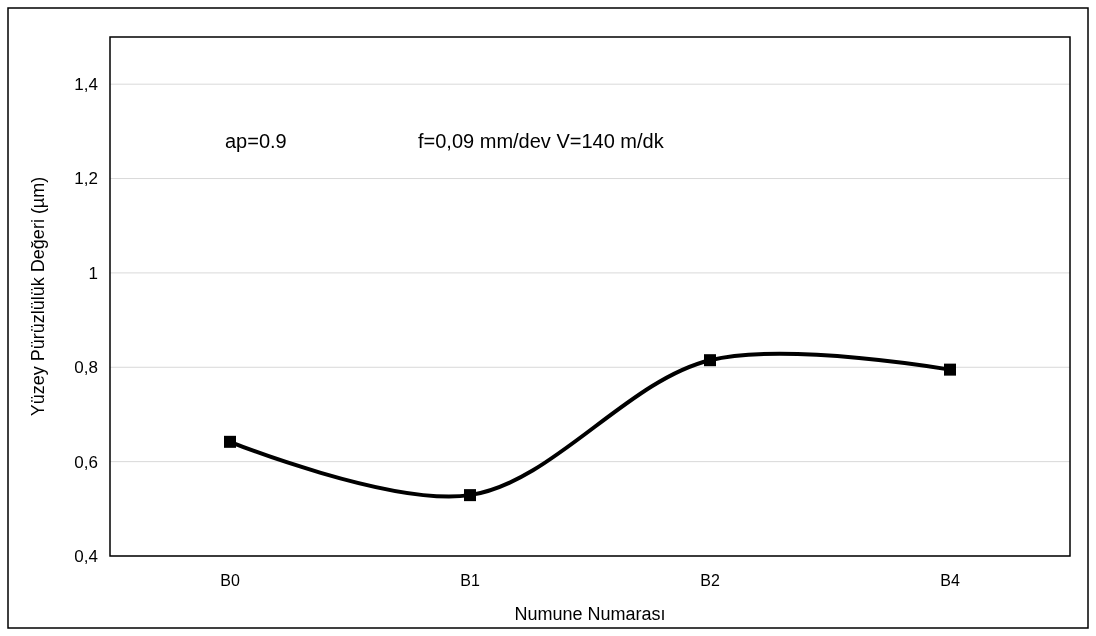 Image resolution: width=1096 pixels, height=636 pixels. Describe the element at coordinates (86, 179) in the screenshot. I see `y-tick-label: 1,2` at that location.